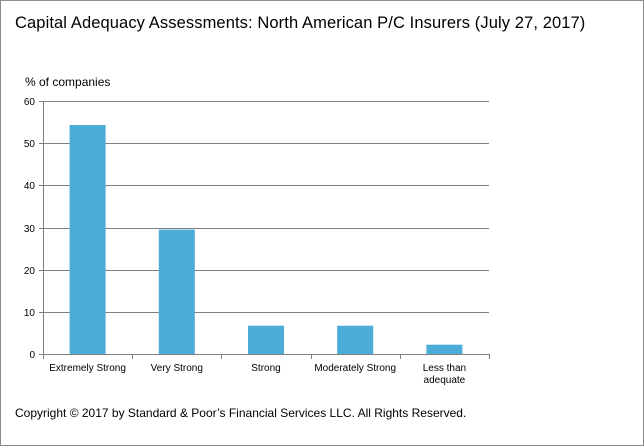  Describe the element at coordinates (265, 368) in the screenshot. I see `x-tick-label: Strong` at that location.